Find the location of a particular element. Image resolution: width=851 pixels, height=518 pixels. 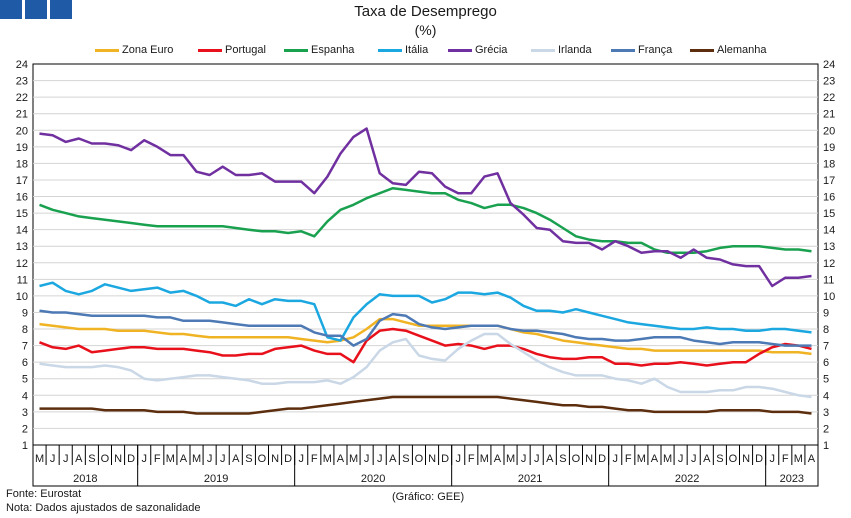

legend-label: Grécia is located at coordinates (491, 50).